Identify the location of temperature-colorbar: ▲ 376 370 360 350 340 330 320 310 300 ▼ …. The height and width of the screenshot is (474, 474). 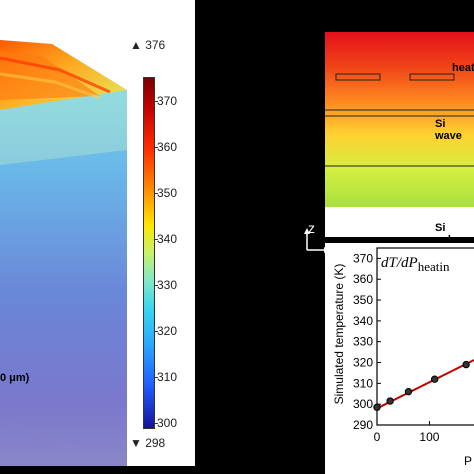
(161, 233).